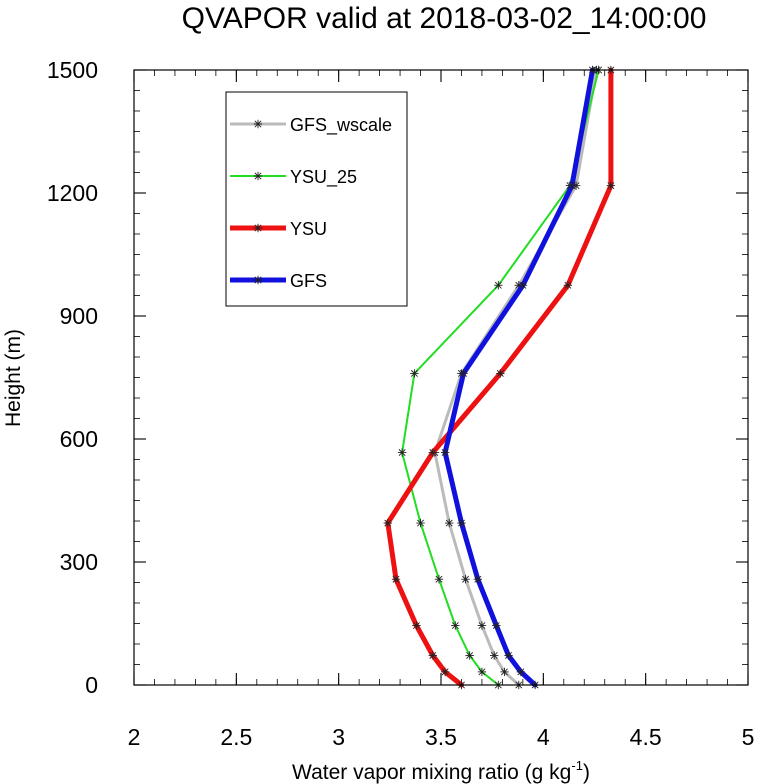 The height and width of the screenshot is (784, 766). What do you see at coordinates (338, 737) in the screenshot?
I see `x-tick-label: 3` at bounding box center [338, 737].